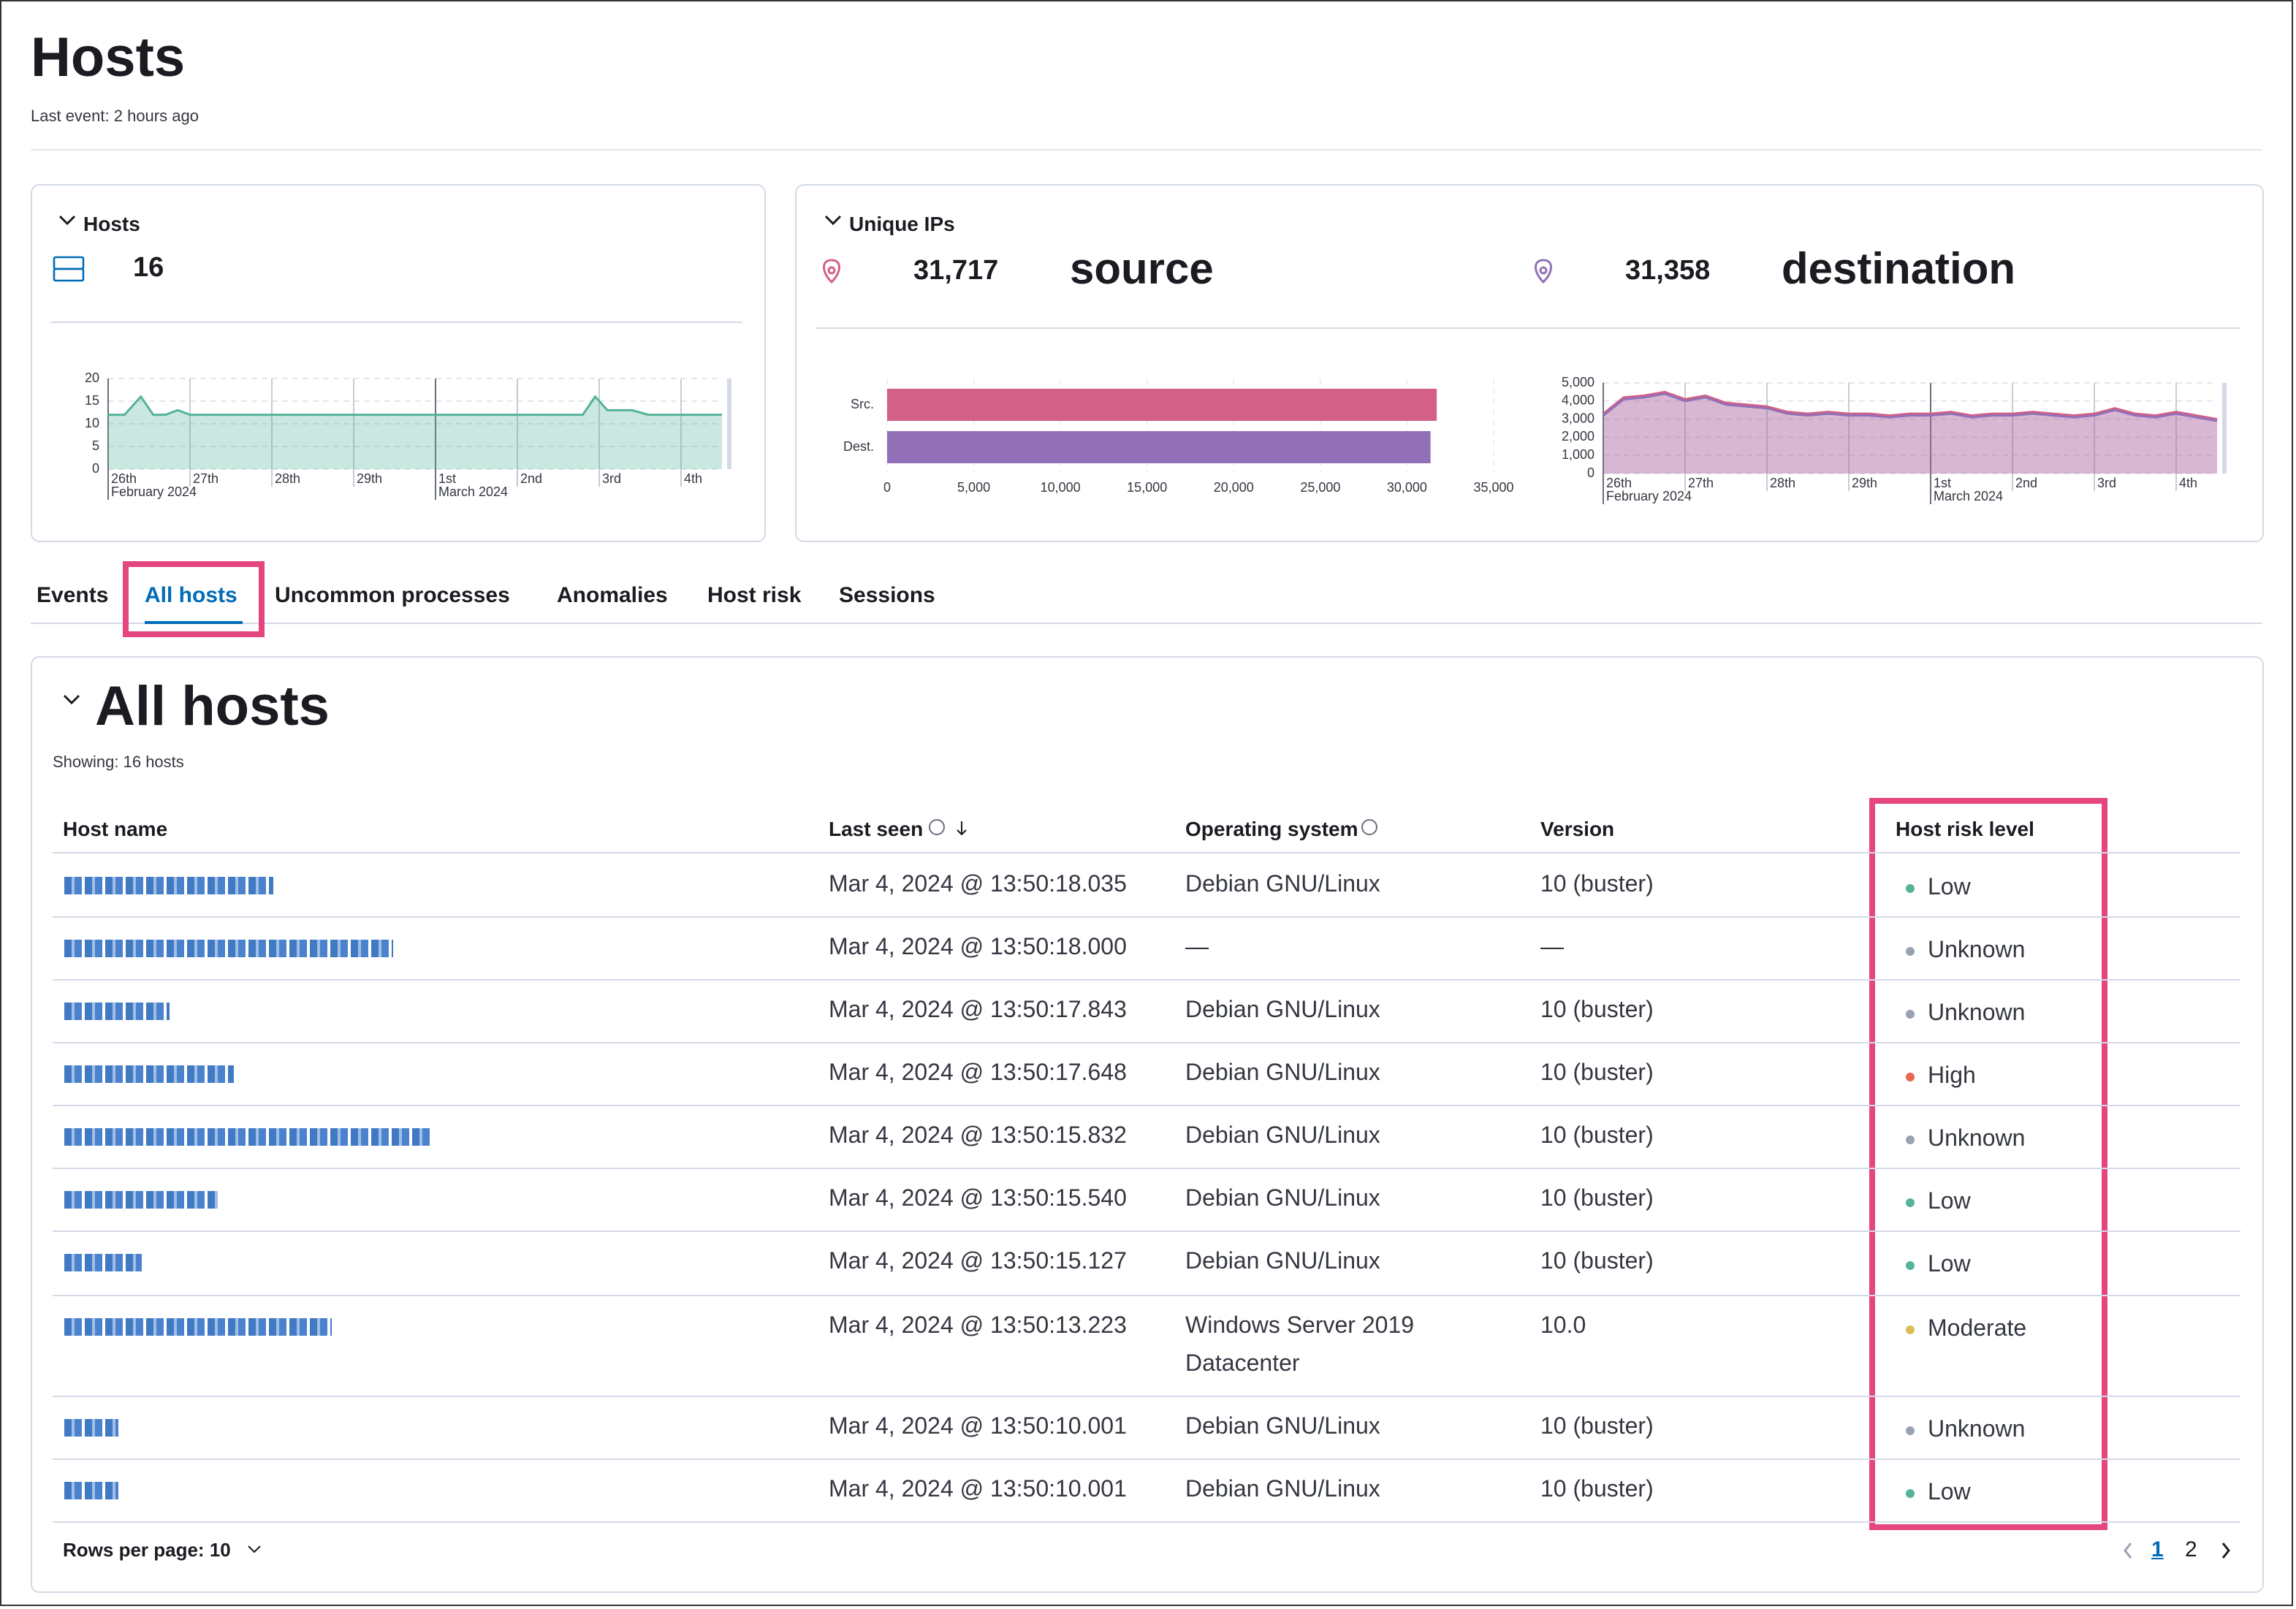  What do you see at coordinates (876, 828) in the screenshot?
I see `column-header: Last seen` at bounding box center [876, 828].